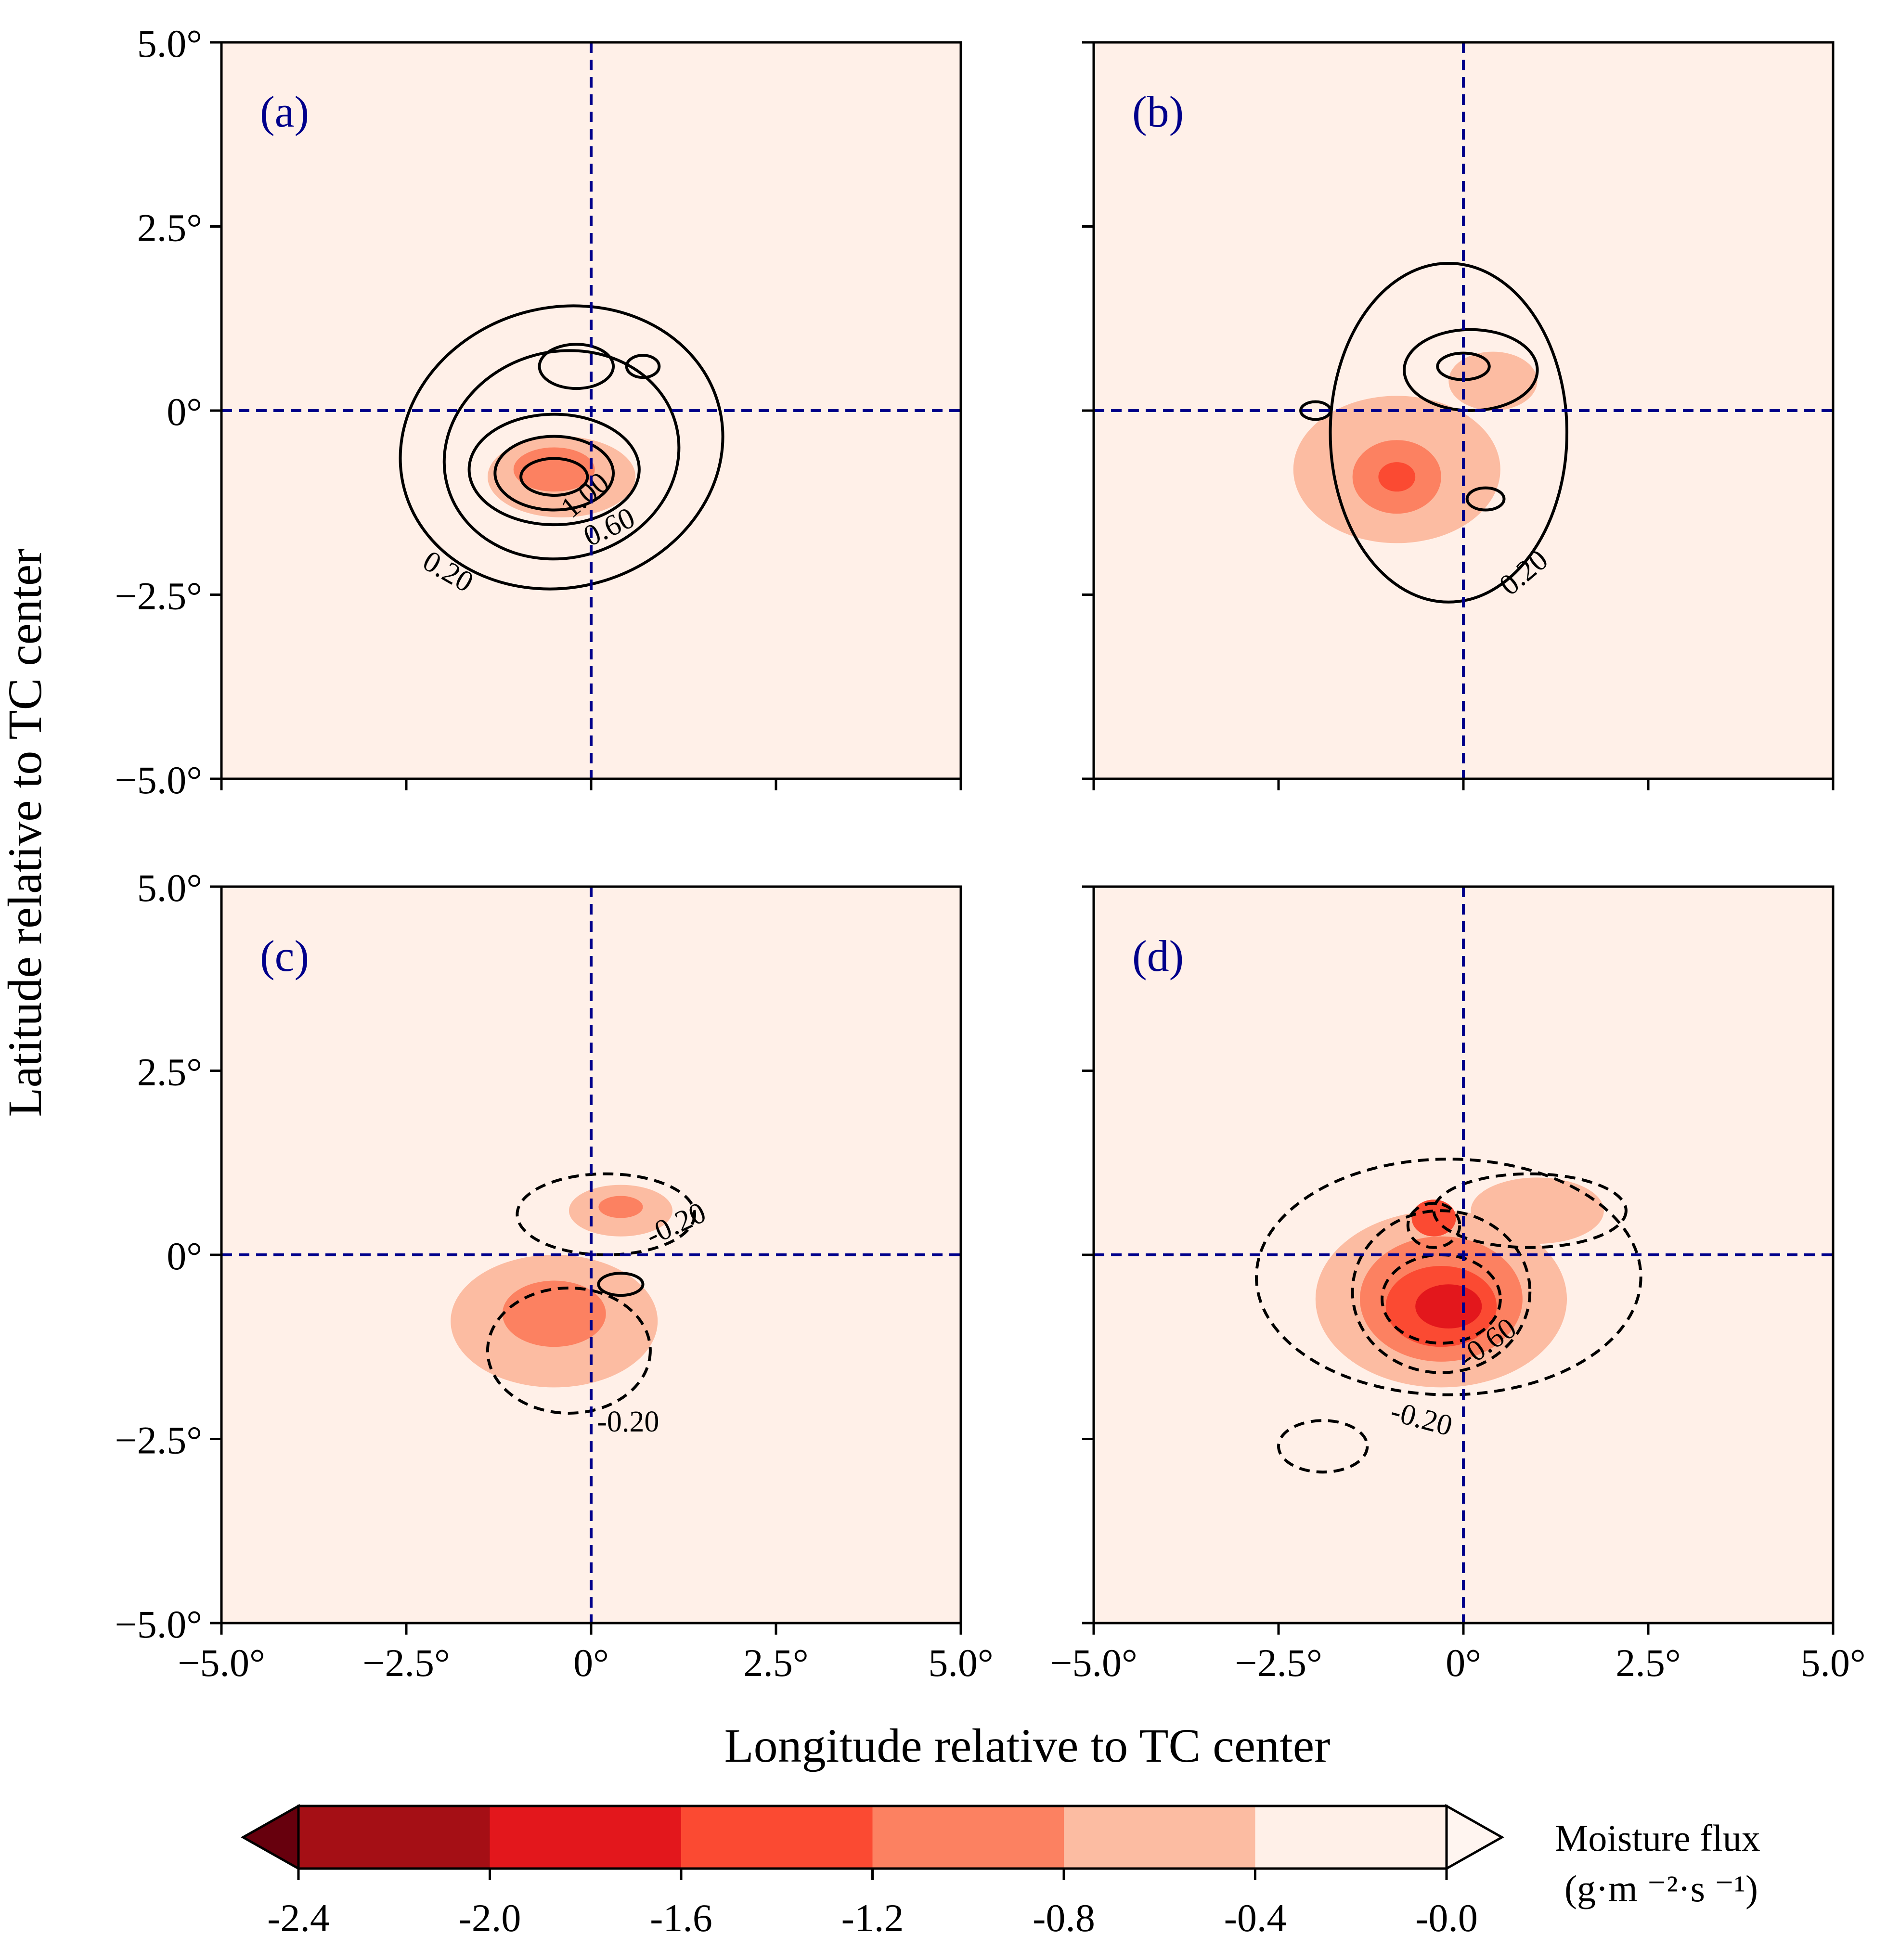 The image size is (1887, 1960). Describe the element at coordinates (1027, 1745) in the screenshot. I see `x-axis-label: Longitude relative to TC center` at that location.